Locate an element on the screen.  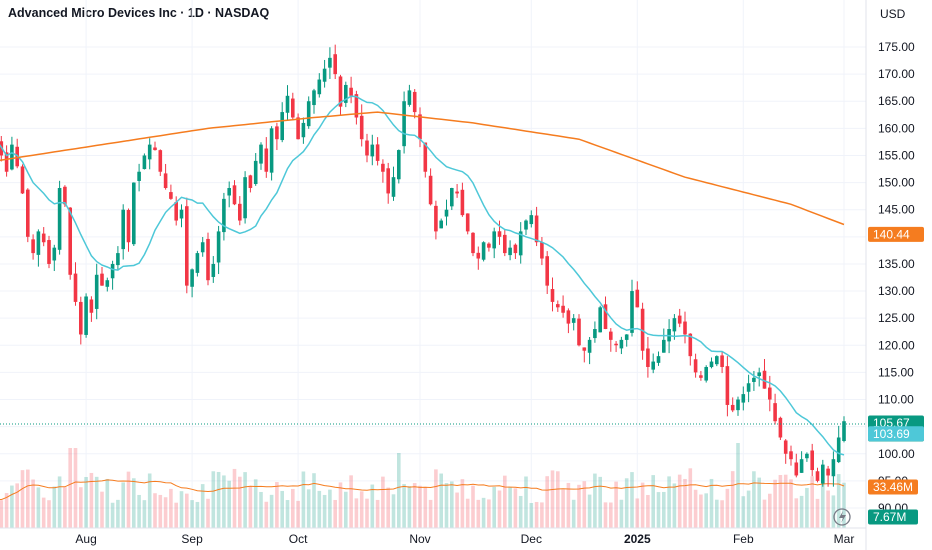
volume-bars is located at coordinates (423, 485).